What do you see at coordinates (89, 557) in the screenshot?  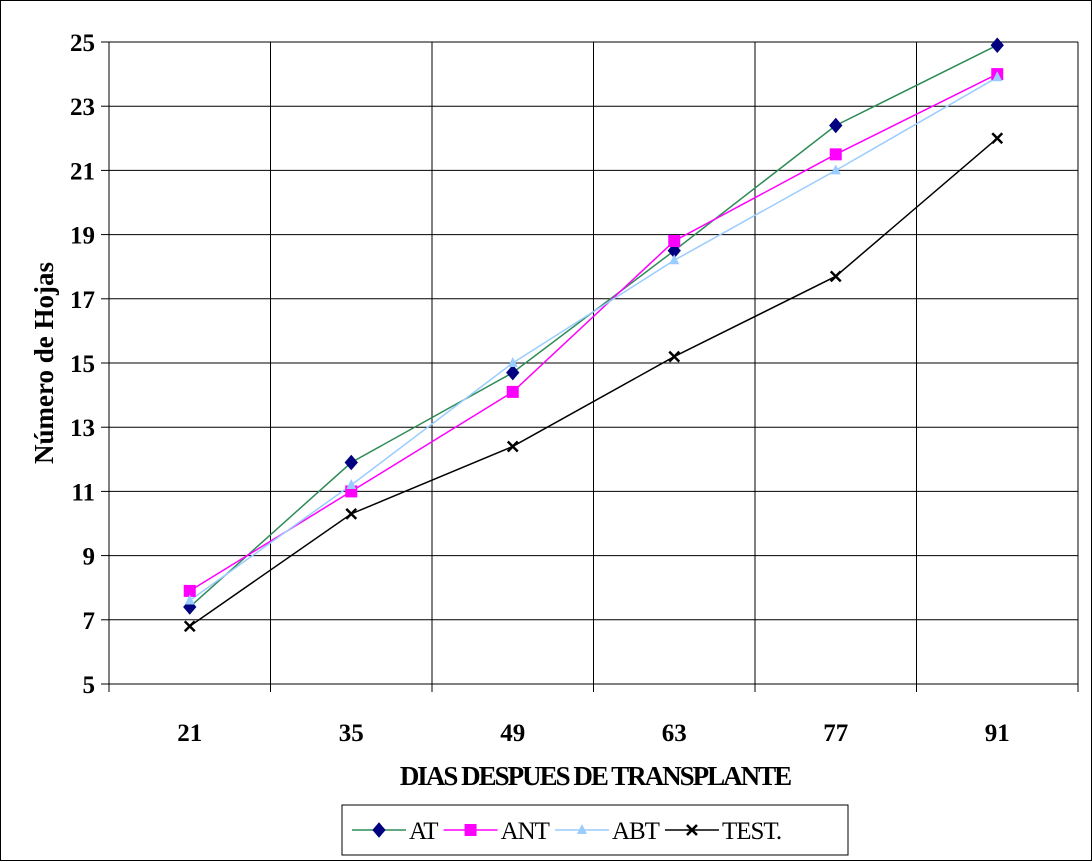 I see `y-tick-label: 9` at bounding box center [89, 557].